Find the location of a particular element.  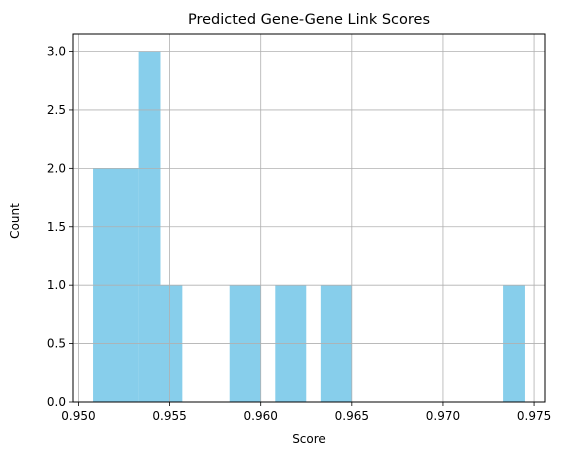

y-tick-label-1: 0.5 is located at coordinates (56, 344).